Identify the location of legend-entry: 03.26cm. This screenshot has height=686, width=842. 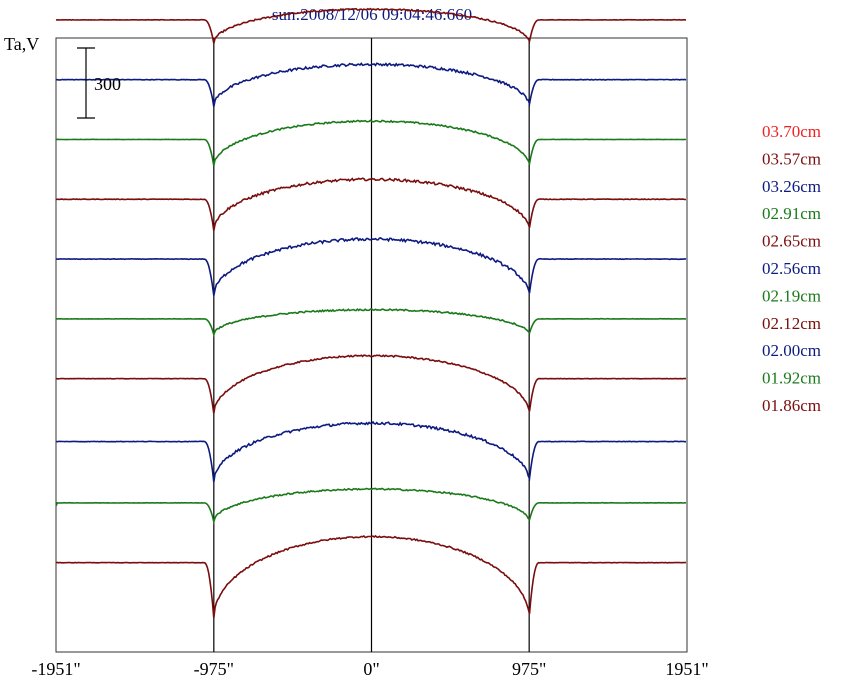
(791, 186).